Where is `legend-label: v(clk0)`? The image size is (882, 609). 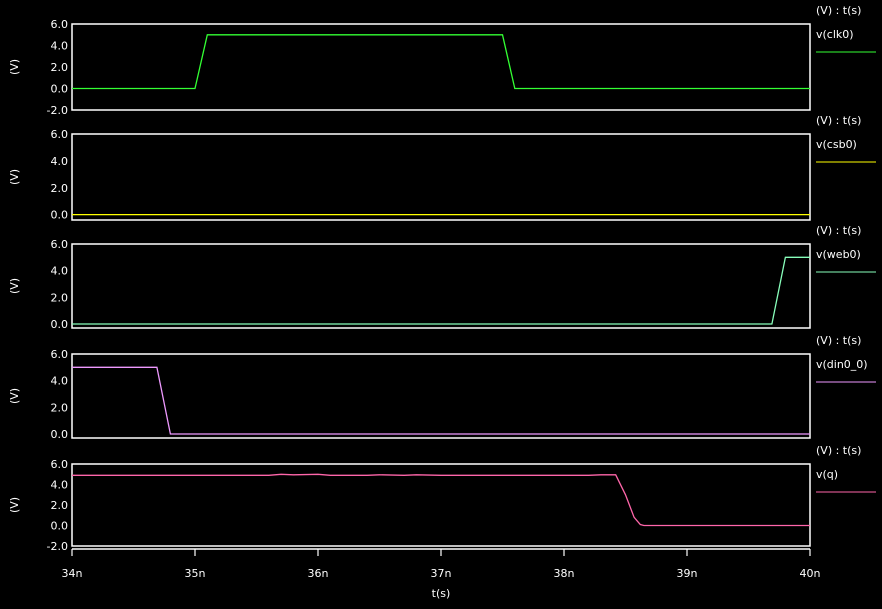 legend-label: v(clk0) is located at coordinates (835, 34).